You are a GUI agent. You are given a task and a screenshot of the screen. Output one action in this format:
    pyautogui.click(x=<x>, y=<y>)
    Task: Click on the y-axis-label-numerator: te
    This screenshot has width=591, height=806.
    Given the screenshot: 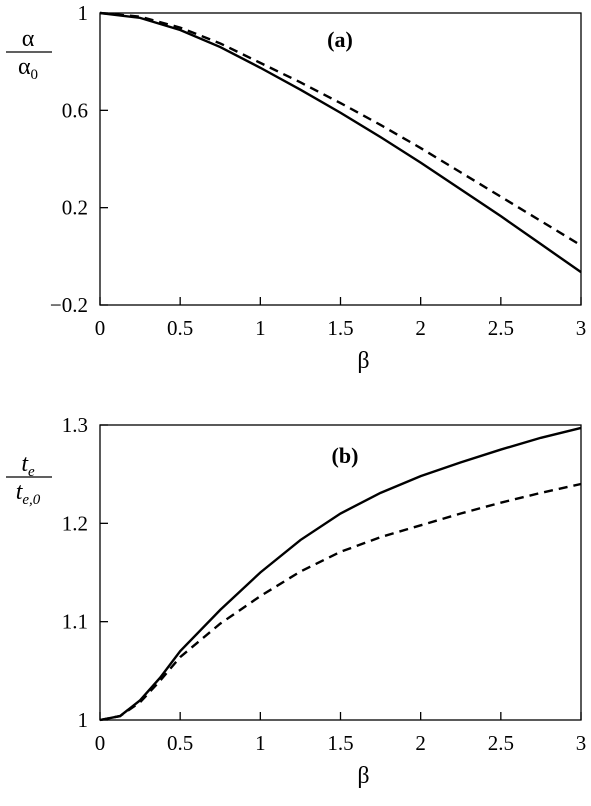 What is the action you would take?
    pyautogui.click(x=28, y=465)
    